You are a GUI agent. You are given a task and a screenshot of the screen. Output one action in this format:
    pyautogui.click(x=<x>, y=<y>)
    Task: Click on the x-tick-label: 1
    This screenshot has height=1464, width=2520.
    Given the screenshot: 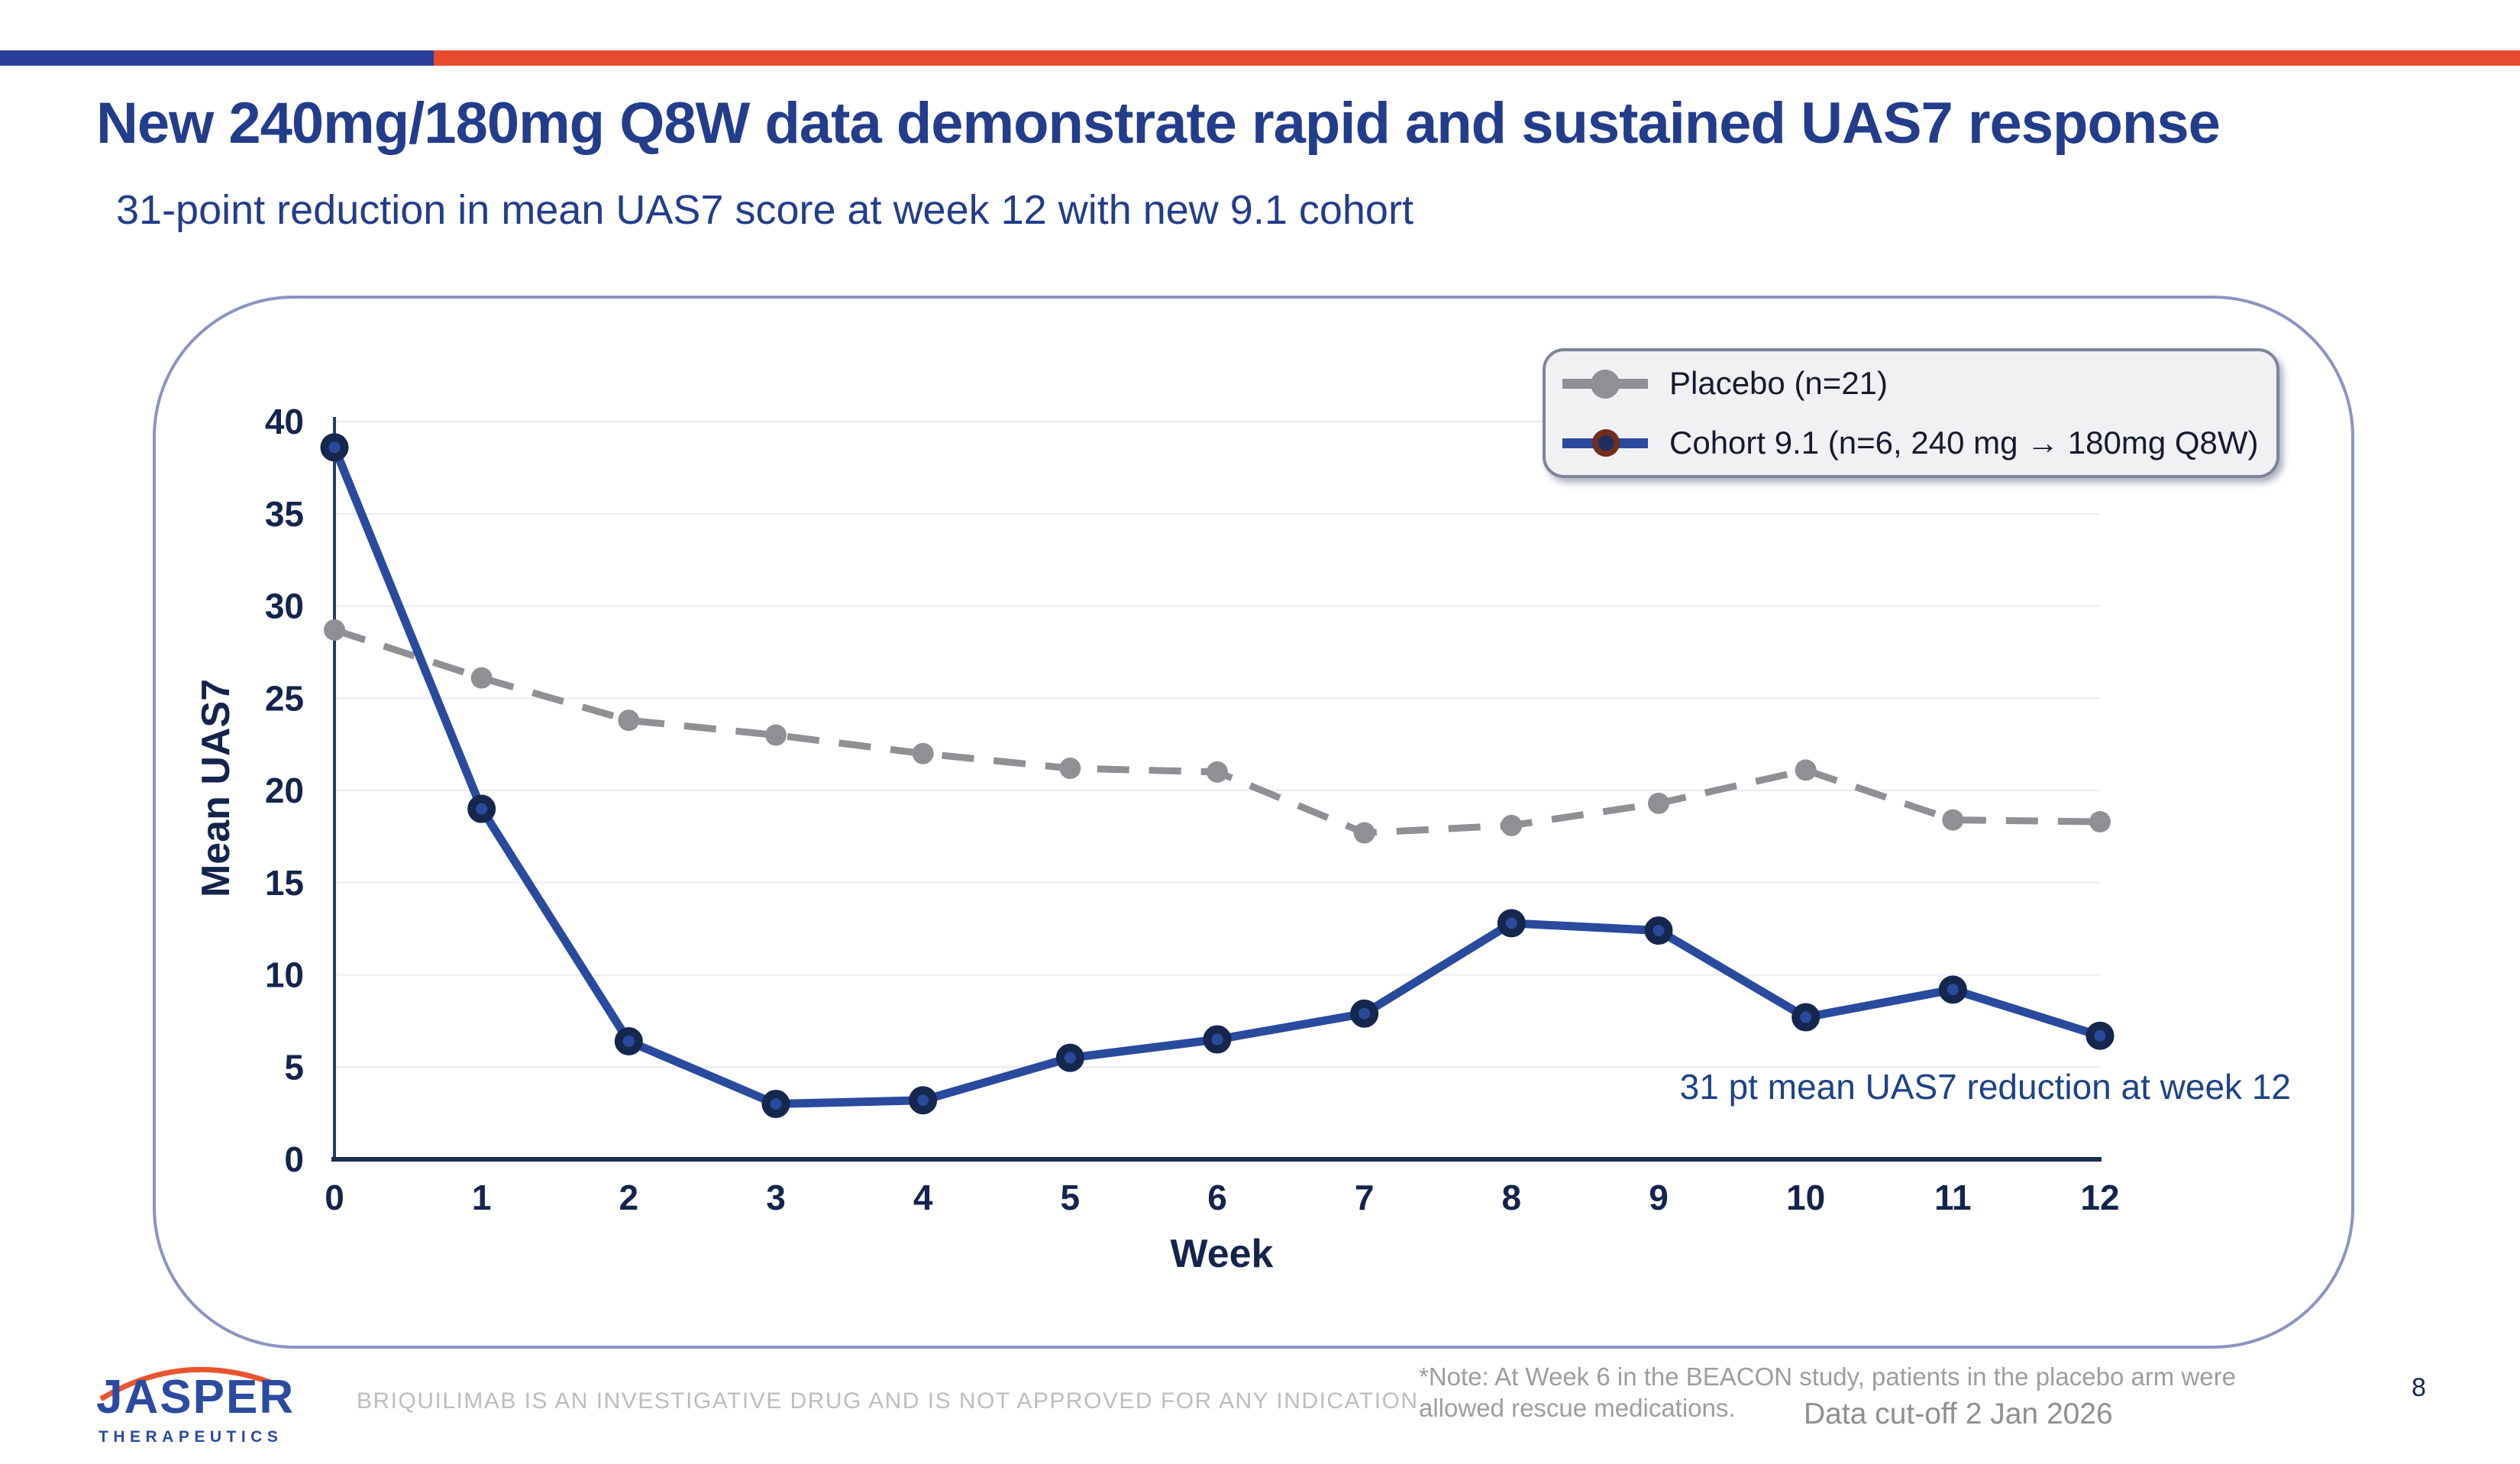 What is the action you would take?
    pyautogui.click(x=482, y=1197)
    